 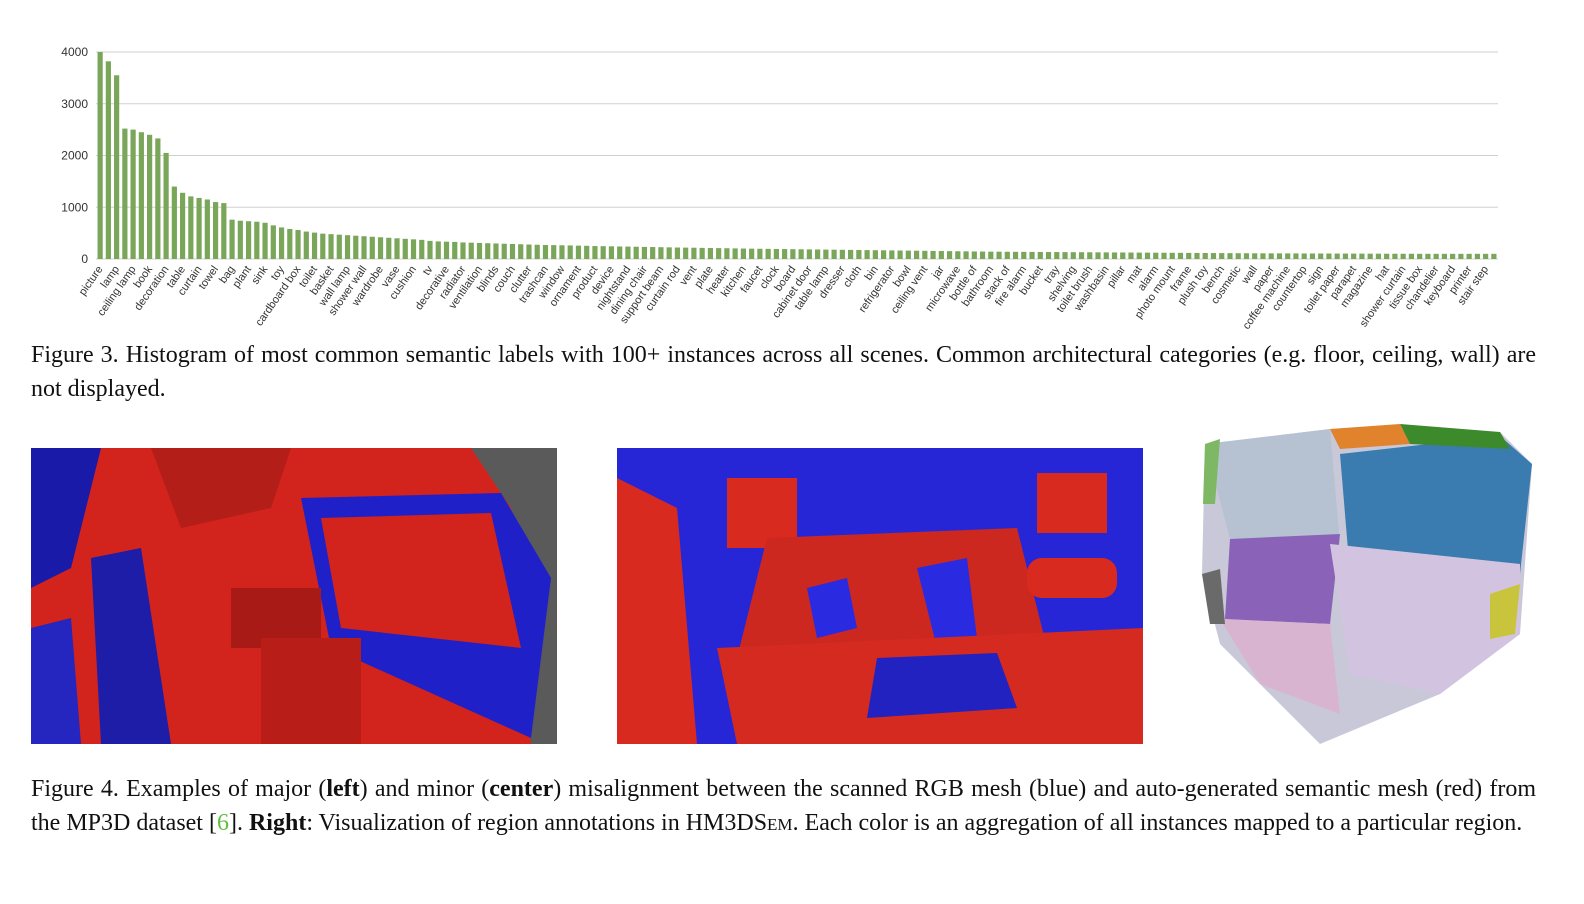 I want to click on citation-link: 6, so click(x=222, y=823).